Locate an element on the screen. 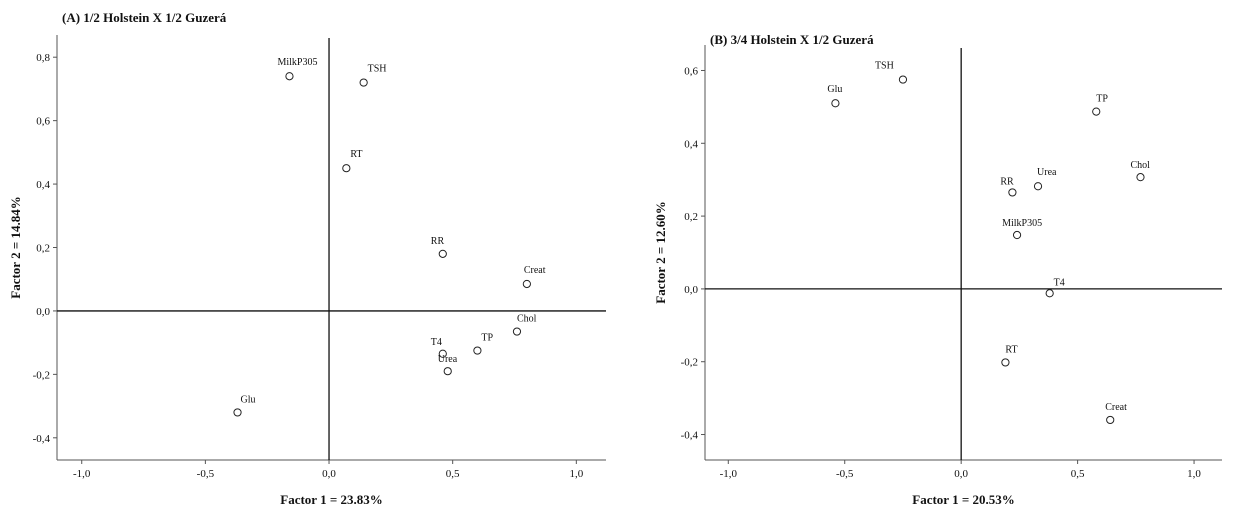  x-axis-title: Factor 1 = 23.83% is located at coordinates (331, 499).